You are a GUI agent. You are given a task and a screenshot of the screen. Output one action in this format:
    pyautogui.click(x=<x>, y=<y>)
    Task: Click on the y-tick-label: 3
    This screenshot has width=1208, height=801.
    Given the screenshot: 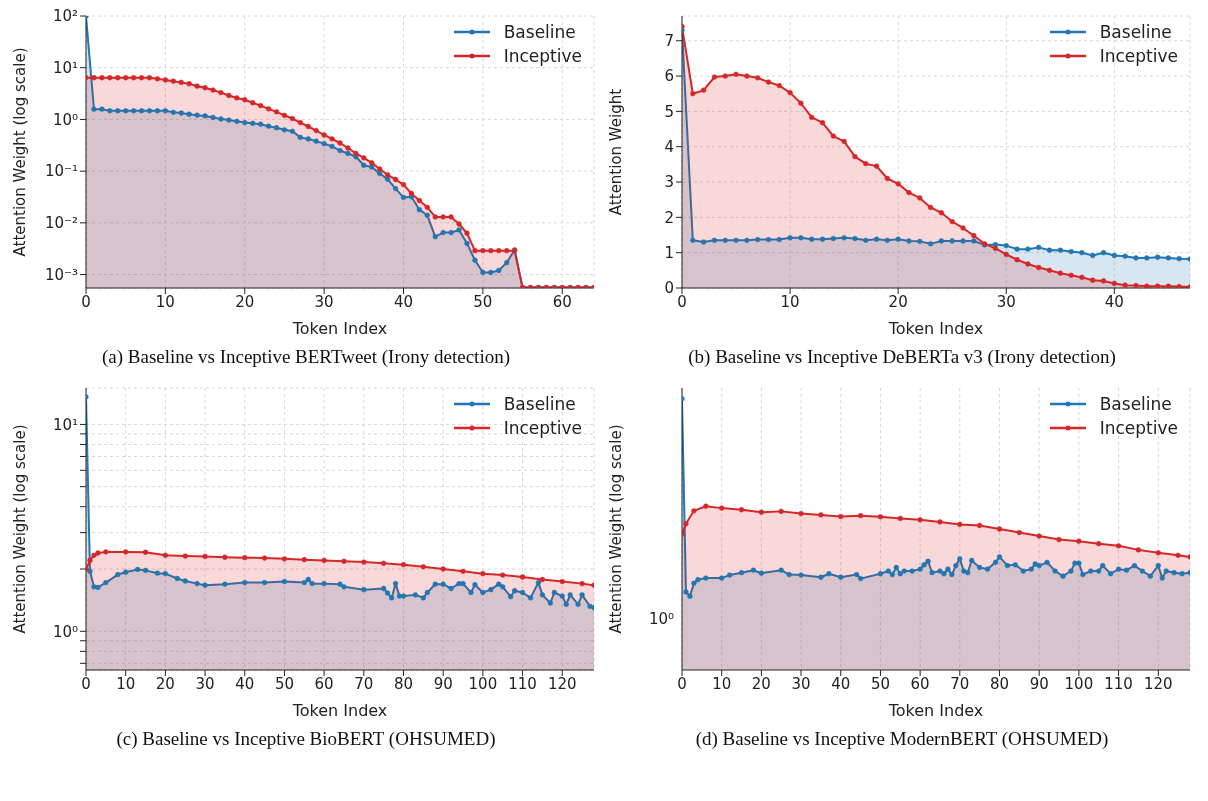 What is the action you would take?
    pyautogui.click(x=669, y=182)
    